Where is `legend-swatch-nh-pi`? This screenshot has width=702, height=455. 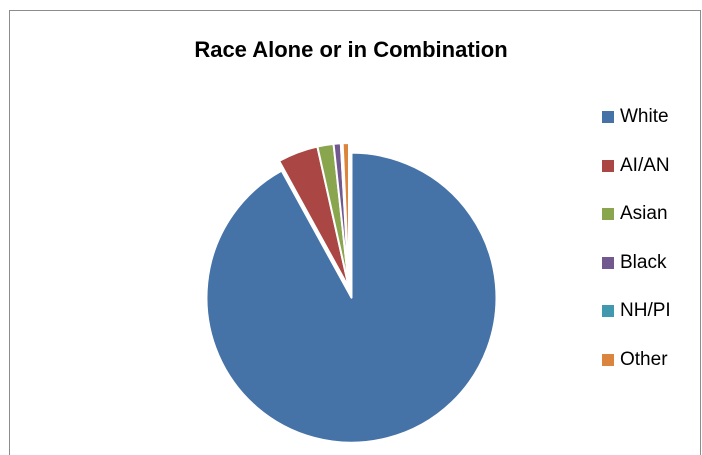
legend-swatch-nh-pi is located at coordinates (608, 311).